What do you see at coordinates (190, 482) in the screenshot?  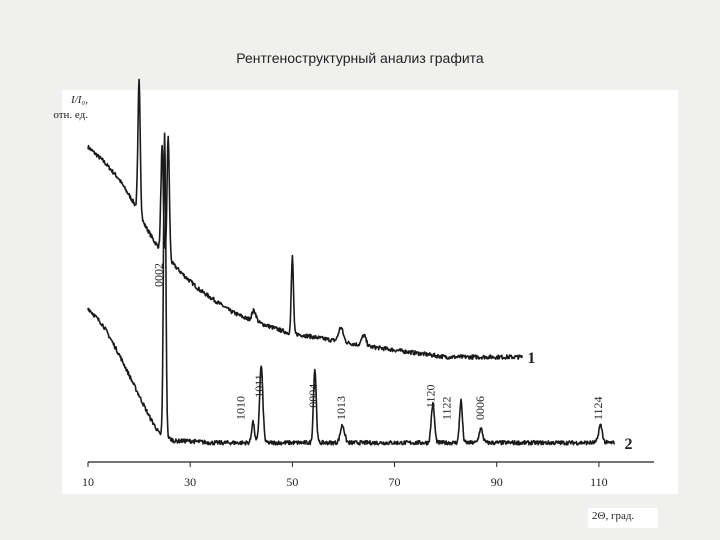 I see `x-tick-label: 30` at bounding box center [190, 482].